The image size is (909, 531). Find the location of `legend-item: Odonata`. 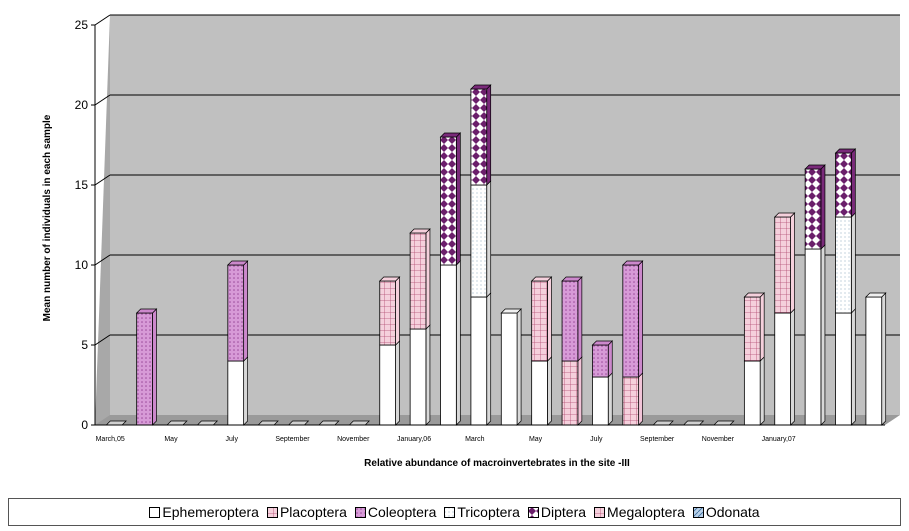

legend-item: Odonata is located at coordinates (726, 512).